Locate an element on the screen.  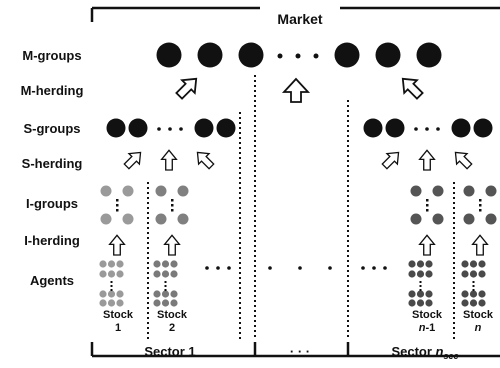
sector-label-last-prefix: Sector is located at coordinates (413, 351).